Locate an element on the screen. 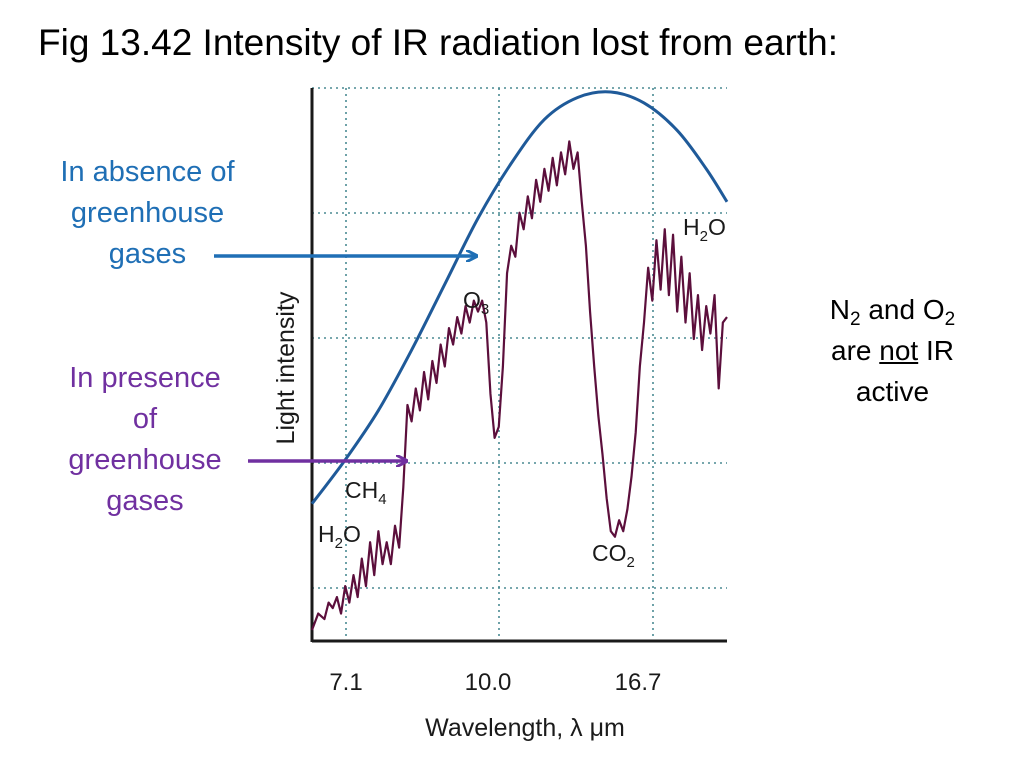  callout-line: In presence is located at coordinates (145, 378).